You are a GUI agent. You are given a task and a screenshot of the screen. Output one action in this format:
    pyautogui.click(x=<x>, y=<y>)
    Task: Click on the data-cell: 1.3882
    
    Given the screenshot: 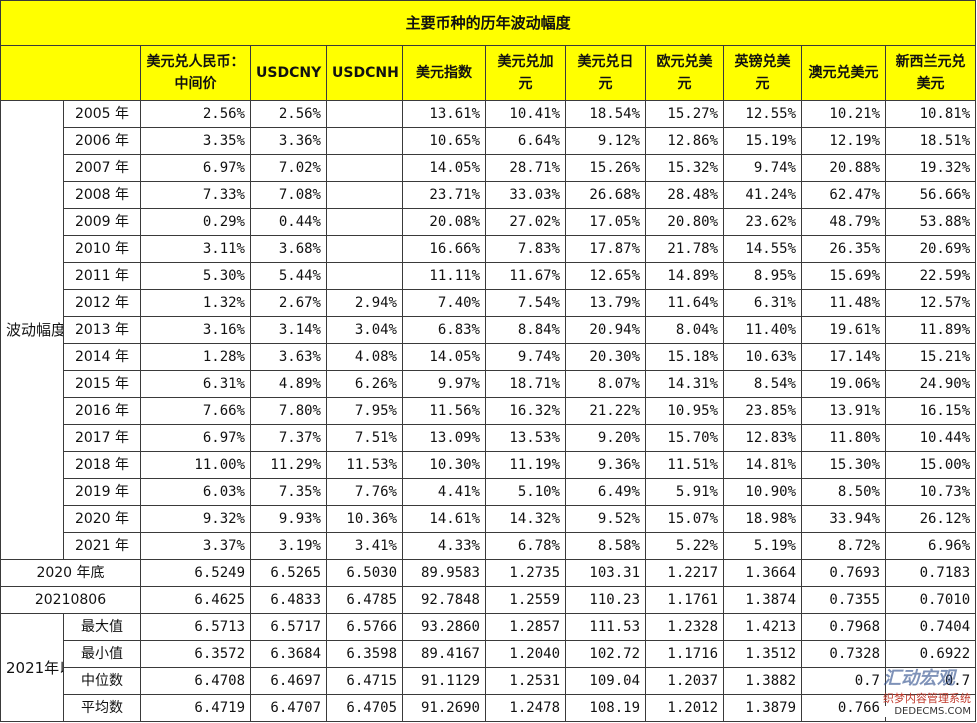 What is the action you would take?
    pyautogui.click(x=762, y=681)
    